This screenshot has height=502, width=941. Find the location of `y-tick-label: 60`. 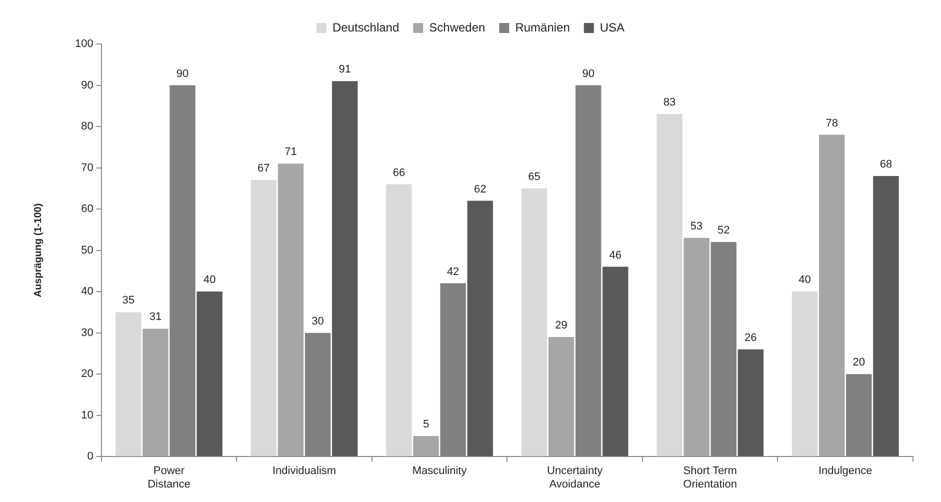

y-tick-label: 60 is located at coordinates (87, 209).